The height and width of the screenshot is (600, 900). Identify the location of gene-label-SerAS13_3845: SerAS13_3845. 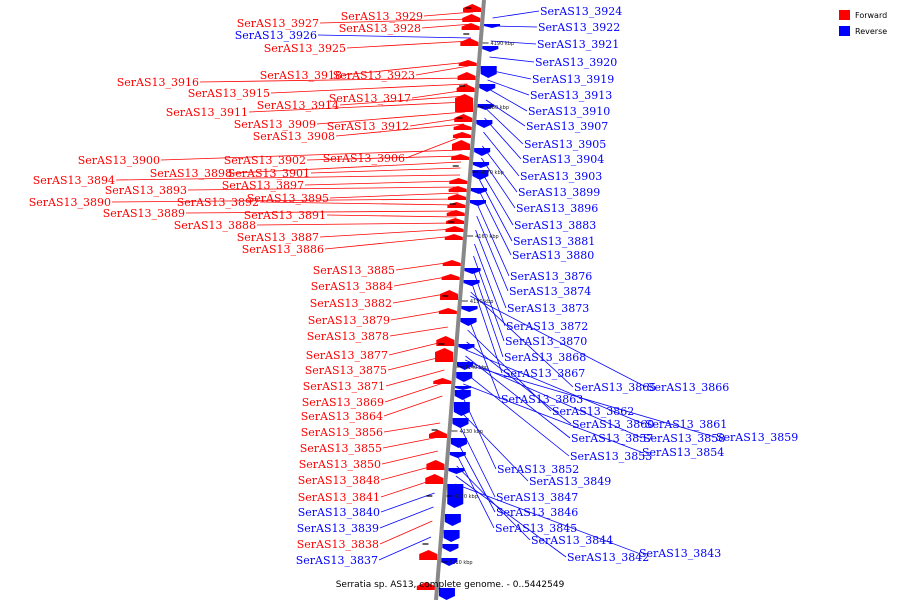
(536, 528).